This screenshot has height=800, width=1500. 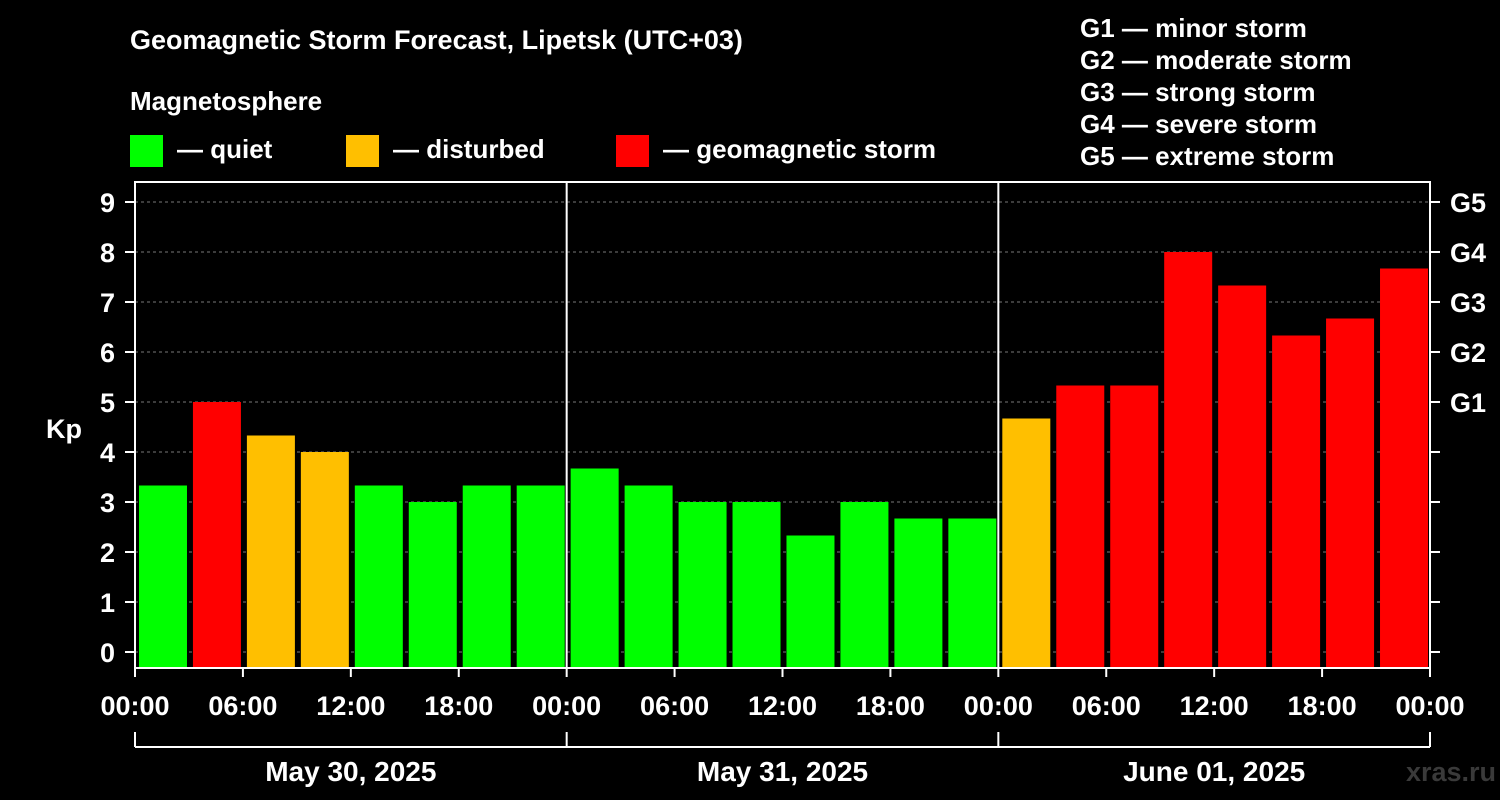 I want to click on day-label: May 30, 2025, so click(x=350, y=771).